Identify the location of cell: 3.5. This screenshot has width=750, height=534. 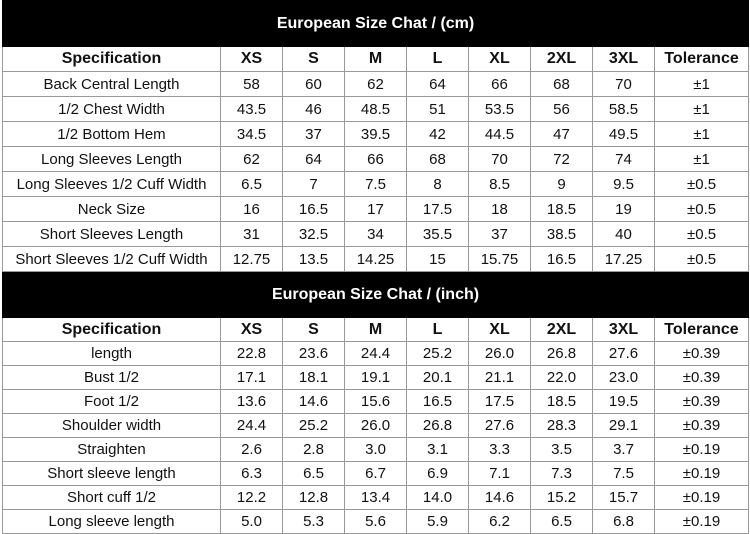
(561, 449).